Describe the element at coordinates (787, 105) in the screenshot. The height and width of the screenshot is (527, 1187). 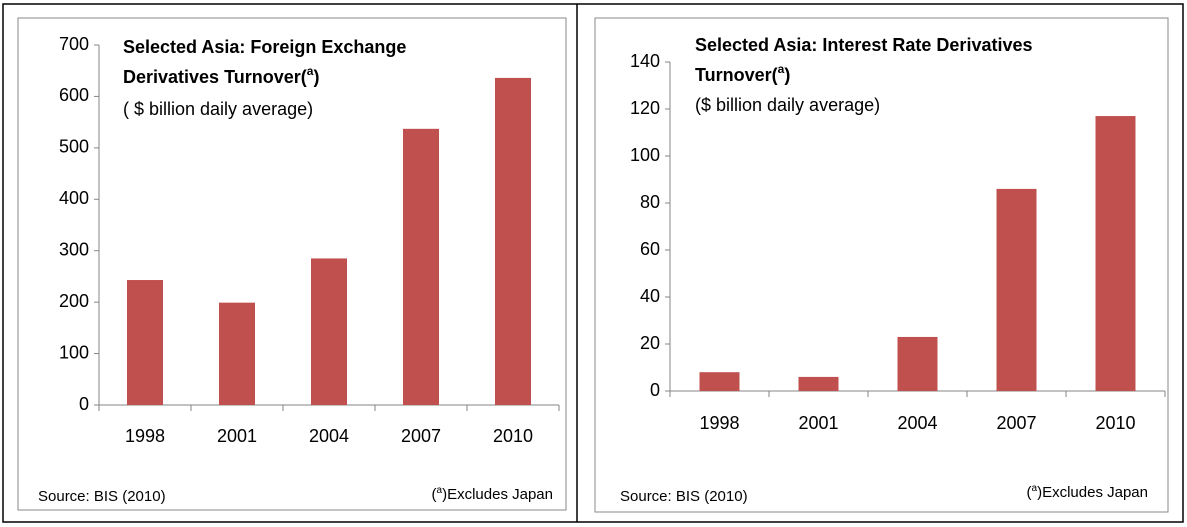
I see `chart-subtitle: ($ billion daily average)` at that location.